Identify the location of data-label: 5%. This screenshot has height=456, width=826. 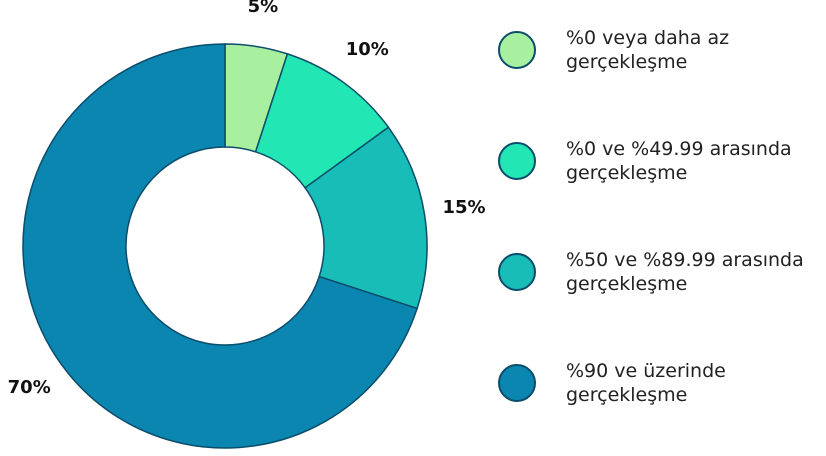
(263, 8).